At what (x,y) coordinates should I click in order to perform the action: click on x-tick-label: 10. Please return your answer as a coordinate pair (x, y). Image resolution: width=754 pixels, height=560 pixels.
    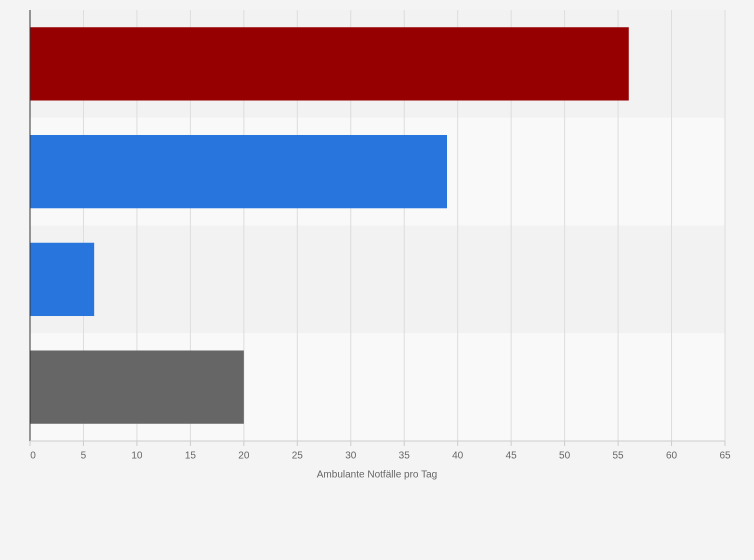
    Looking at the image, I should click on (137, 456).